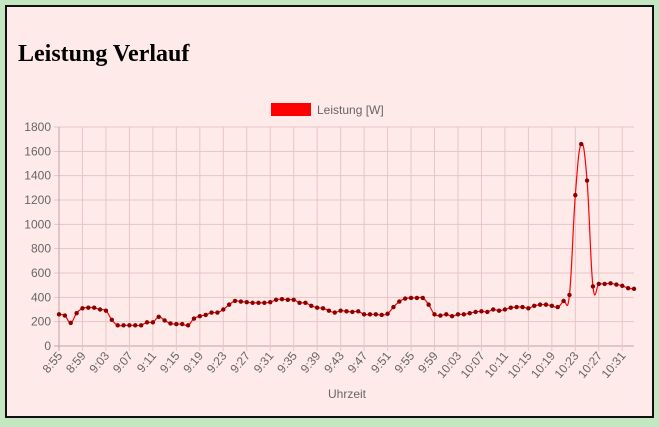 The width and height of the screenshot is (659, 427). I want to click on x-tick-label: 9:35, so click(287, 362).